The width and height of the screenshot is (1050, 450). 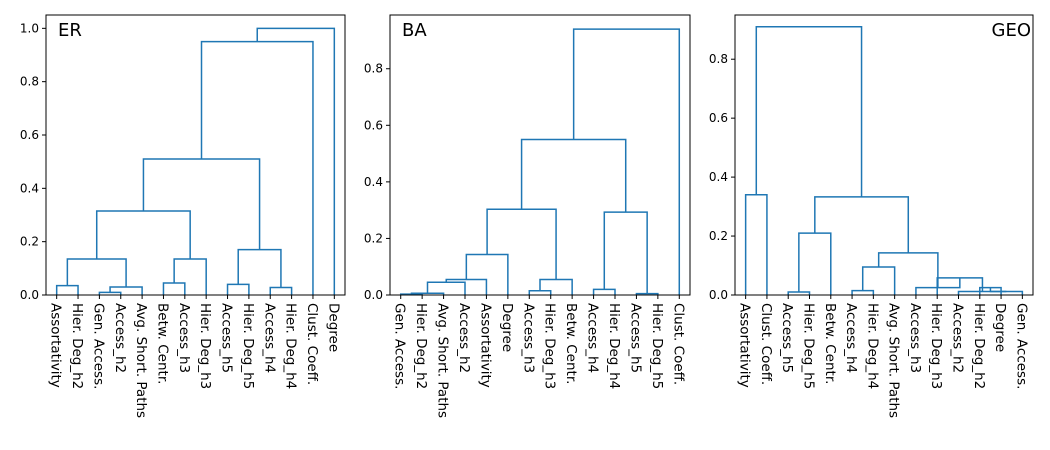 What do you see at coordinates (29, 242) in the screenshot?
I see `panel-er-ytick-label: 0.2` at bounding box center [29, 242].